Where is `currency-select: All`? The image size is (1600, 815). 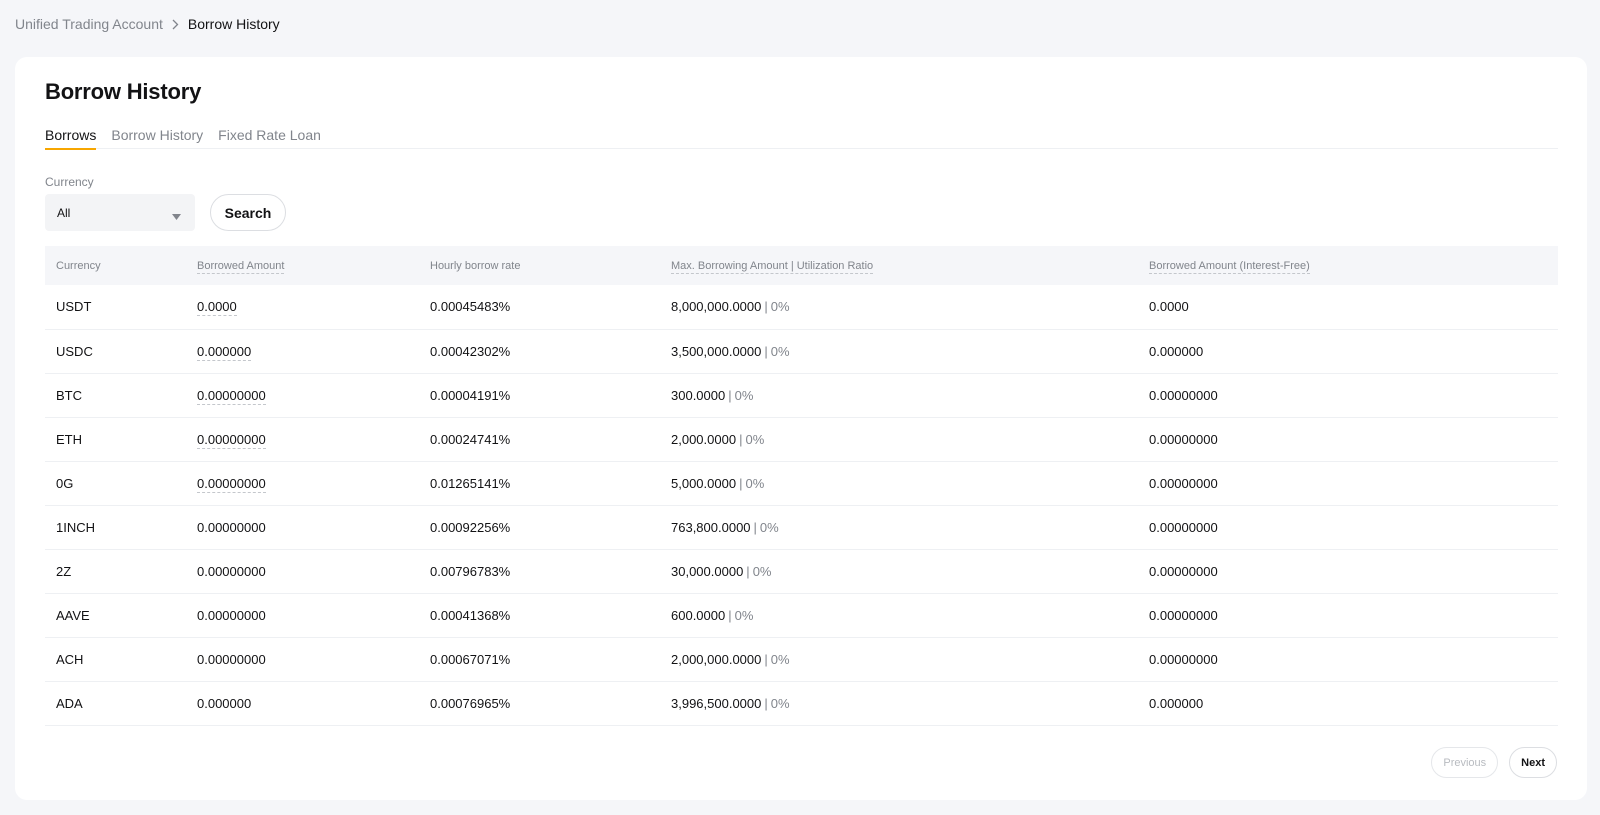 currency-select: All is located at coordinates (120, 212).